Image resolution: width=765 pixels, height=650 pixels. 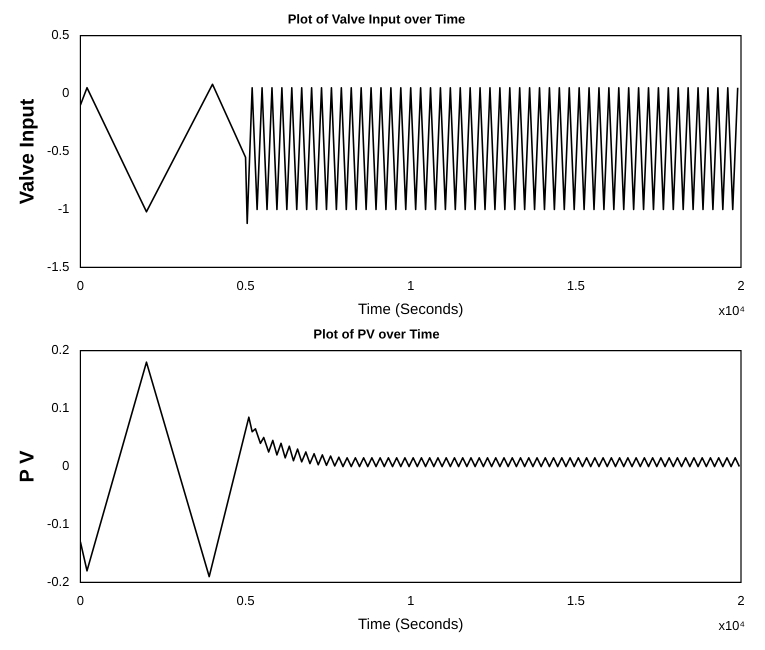 I want to click on y-tick-label: -0.2, so click(x=58, y=581).